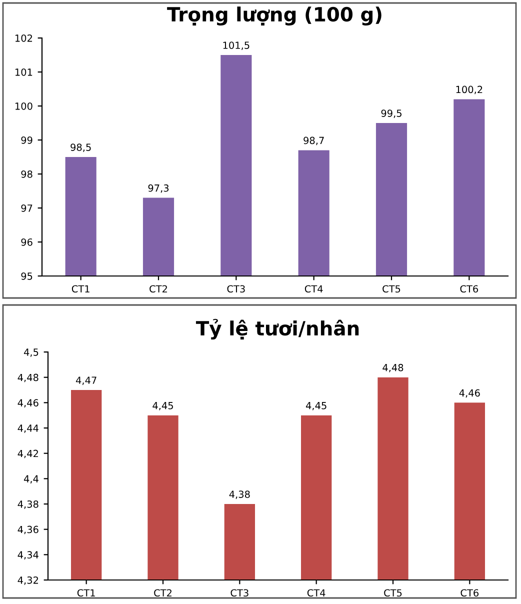 This screenshot has height=604, width=521. I want to click on y-tick-label: 4,38, so click(28, 504).